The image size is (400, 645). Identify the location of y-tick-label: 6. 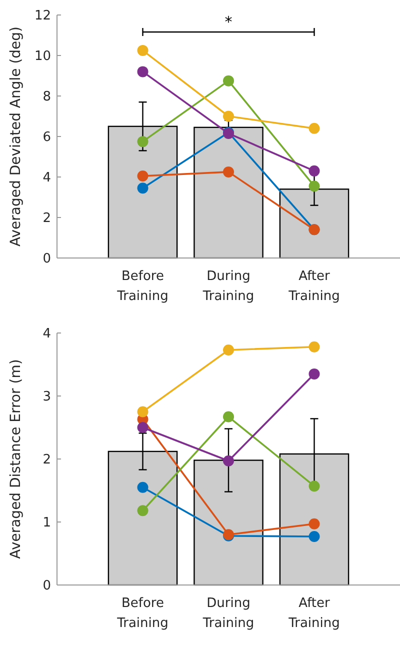
(46, 138).